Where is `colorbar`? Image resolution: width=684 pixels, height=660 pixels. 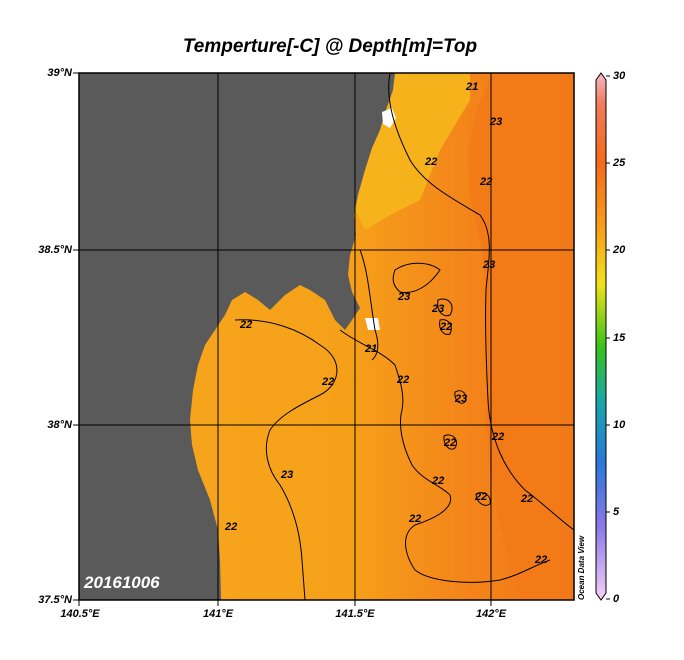
colorbar is located at coordinates (602, 336).